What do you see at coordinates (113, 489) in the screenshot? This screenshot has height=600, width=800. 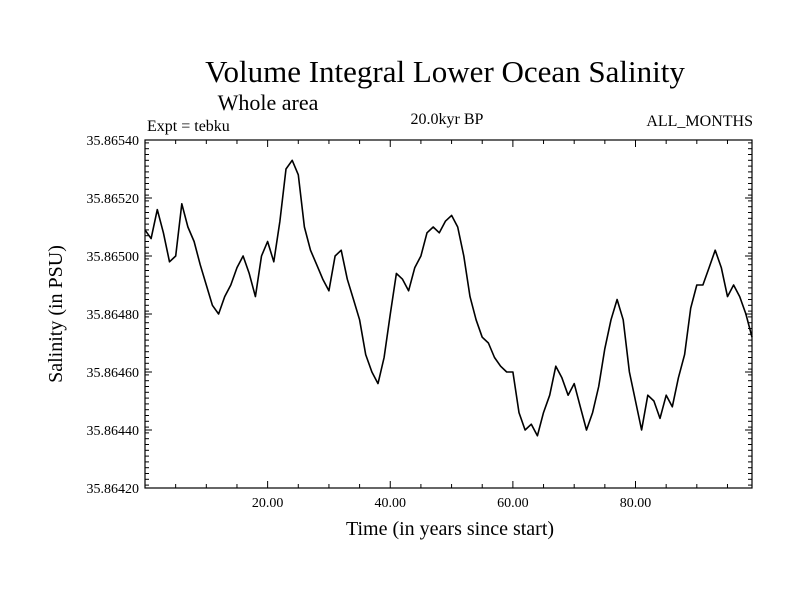 I see `y-tick-label: 35.86420` at bounding box center [113, 489].